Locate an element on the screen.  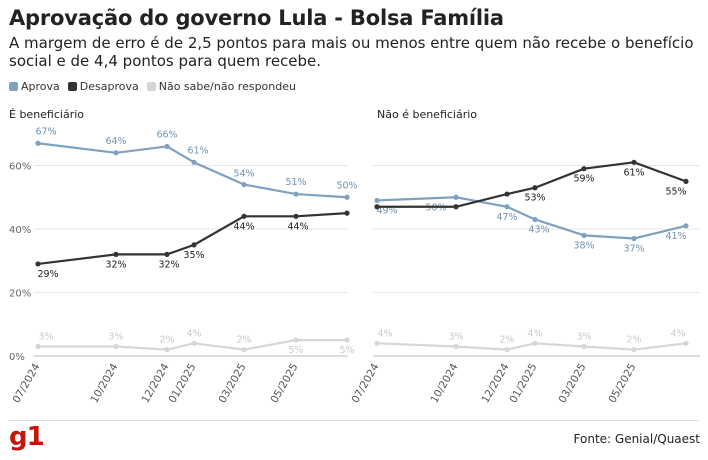
data-label-1-2-4: 3% is located at coordinates (583, 336).